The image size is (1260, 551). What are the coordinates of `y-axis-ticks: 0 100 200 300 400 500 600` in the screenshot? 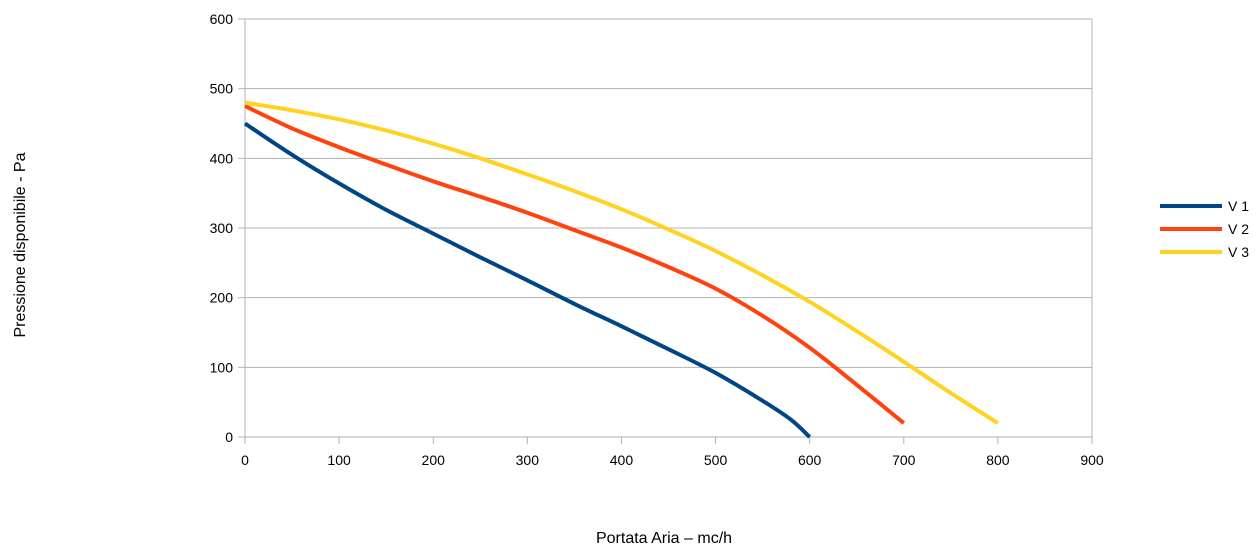 It's located at (227, 228).